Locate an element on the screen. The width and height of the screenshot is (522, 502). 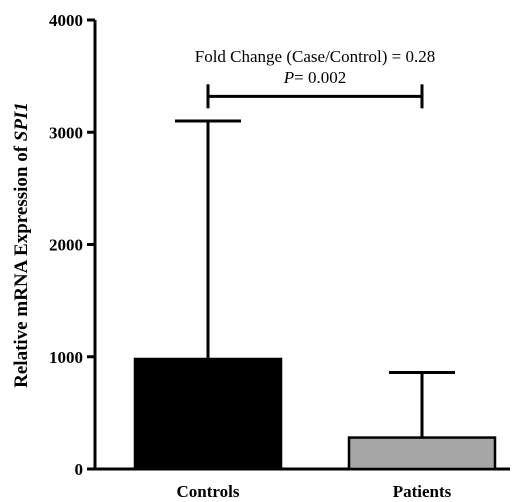
x-categories: Controls Patients is located at coordinates (314, 491).